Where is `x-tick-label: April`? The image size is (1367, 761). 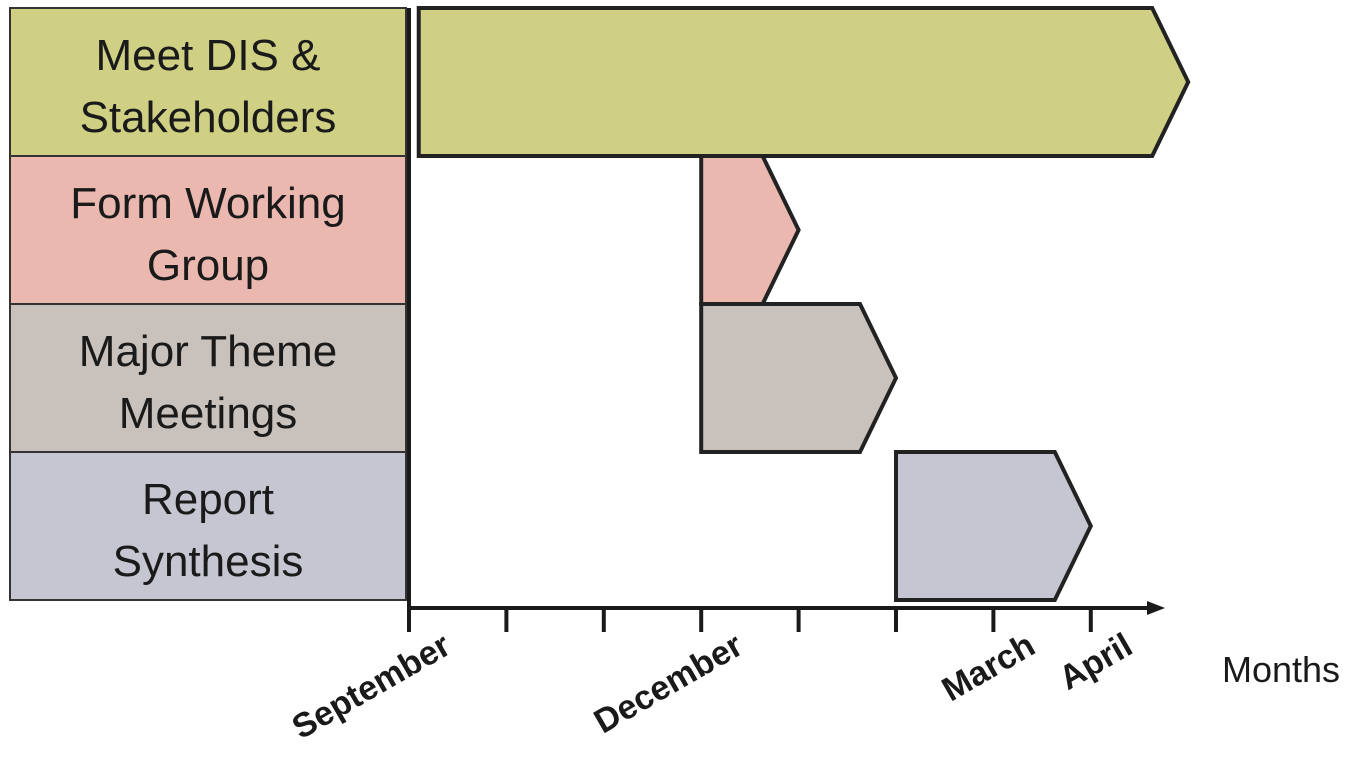
x-tick-label: April is located at coordinates (1096, 662).